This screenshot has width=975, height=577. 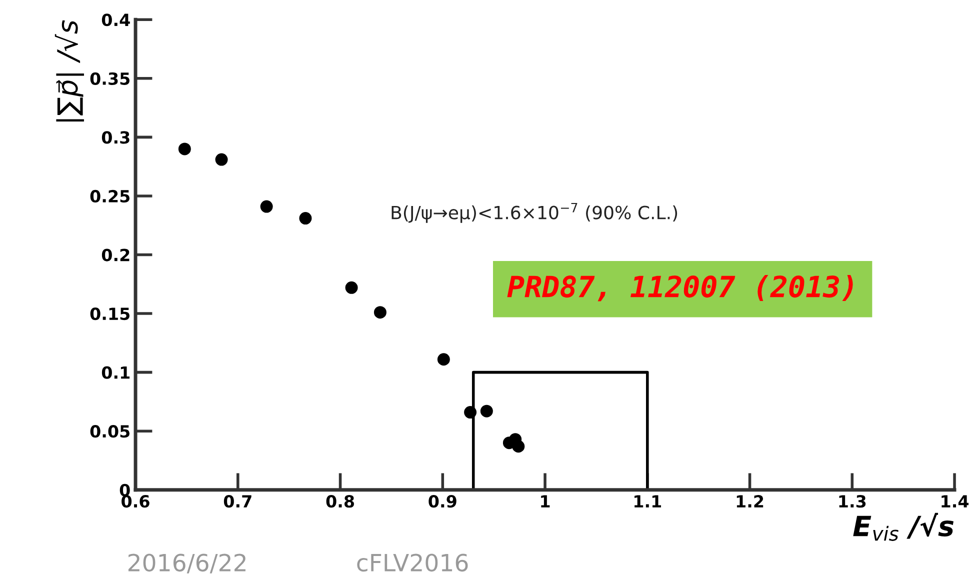 What do you see at coordinates (116, 137) in the screenshot?
I see `y-tick-label: 0.3` at bounding box center [116, 137].